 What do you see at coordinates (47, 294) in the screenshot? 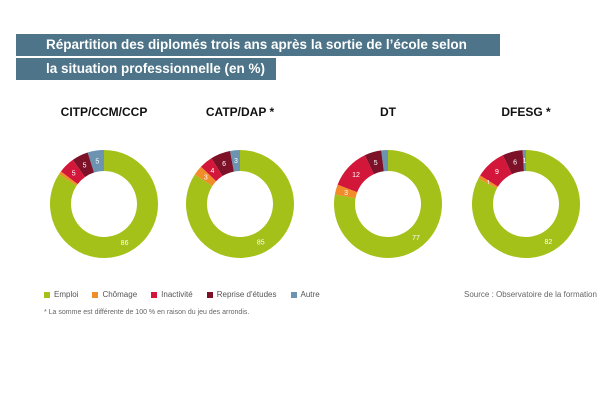
I see `legend-swatch-emploi` at bounding box center [47, 294].